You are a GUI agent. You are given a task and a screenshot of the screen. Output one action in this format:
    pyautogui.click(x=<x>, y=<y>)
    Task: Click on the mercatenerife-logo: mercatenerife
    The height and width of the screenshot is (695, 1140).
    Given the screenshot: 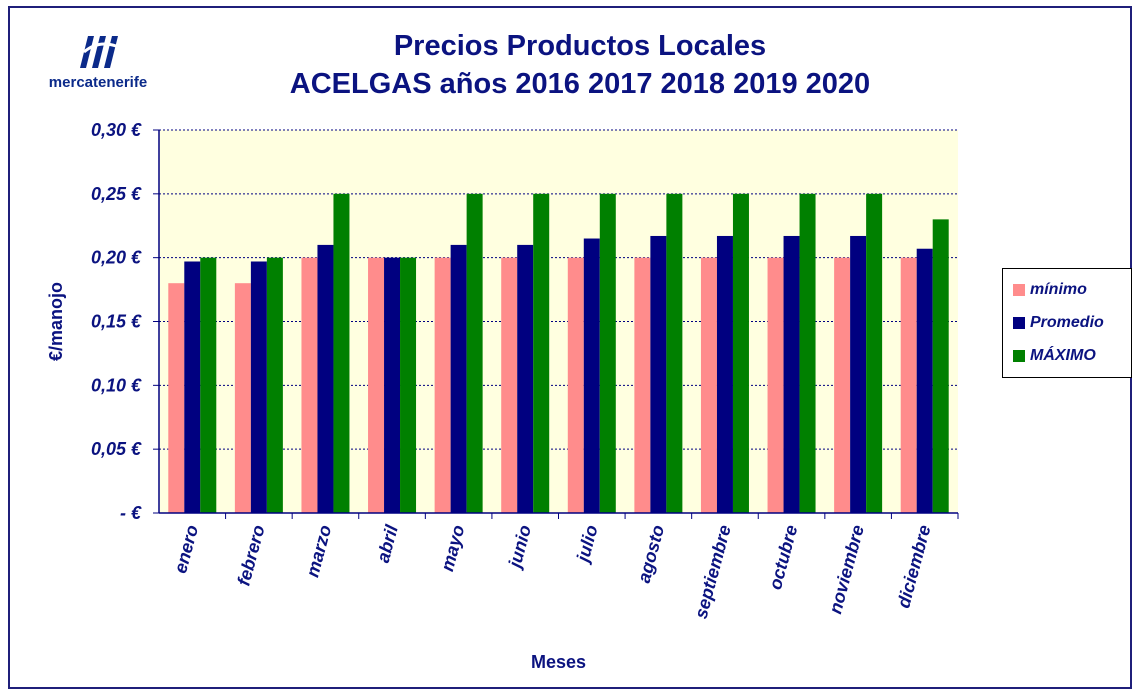 What is the action you would take?
    pyautogui.click(x=98, y=65)
    